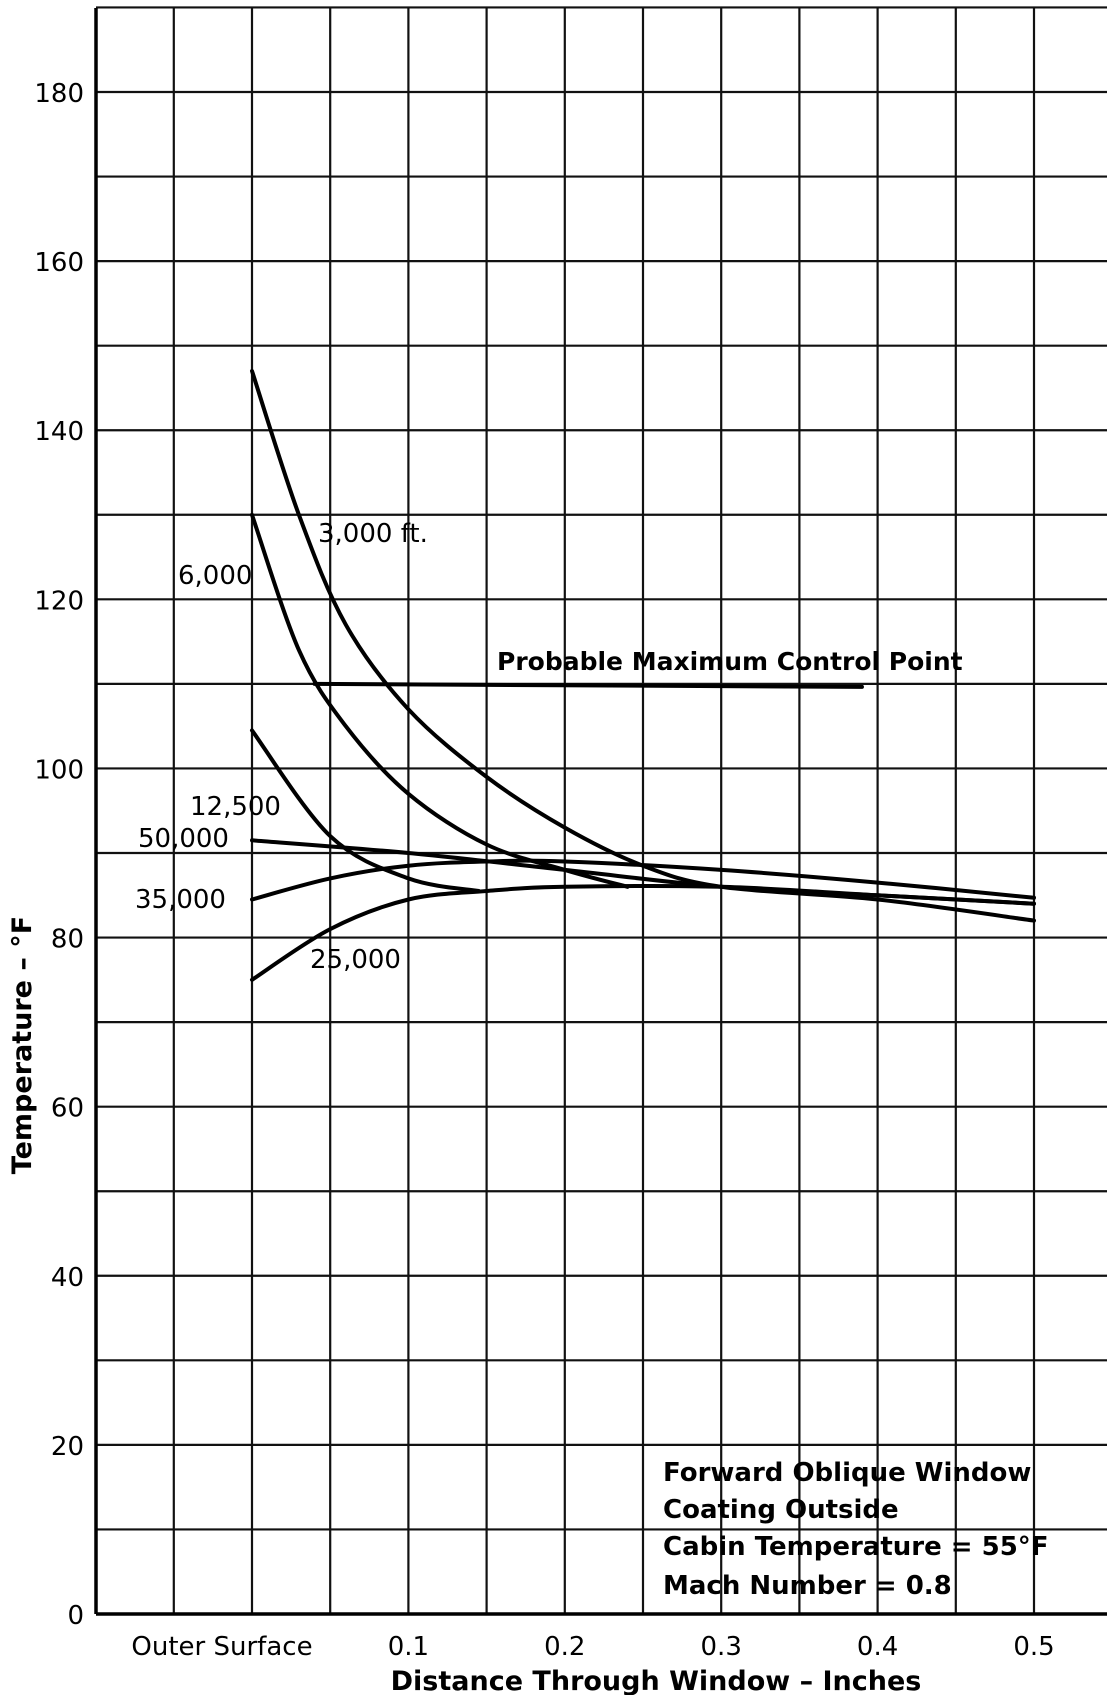 The image size is (1107, 1695). I want to click on x-tick-label-2: 0.2, so click(564, 1647).